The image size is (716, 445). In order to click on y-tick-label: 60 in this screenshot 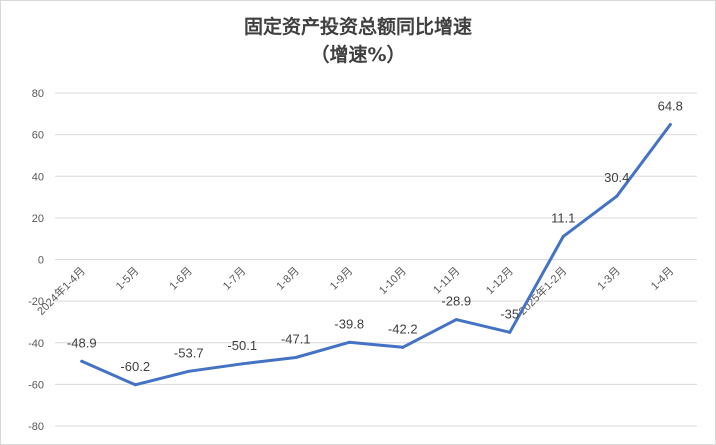, I will do `click(38, 136)`.